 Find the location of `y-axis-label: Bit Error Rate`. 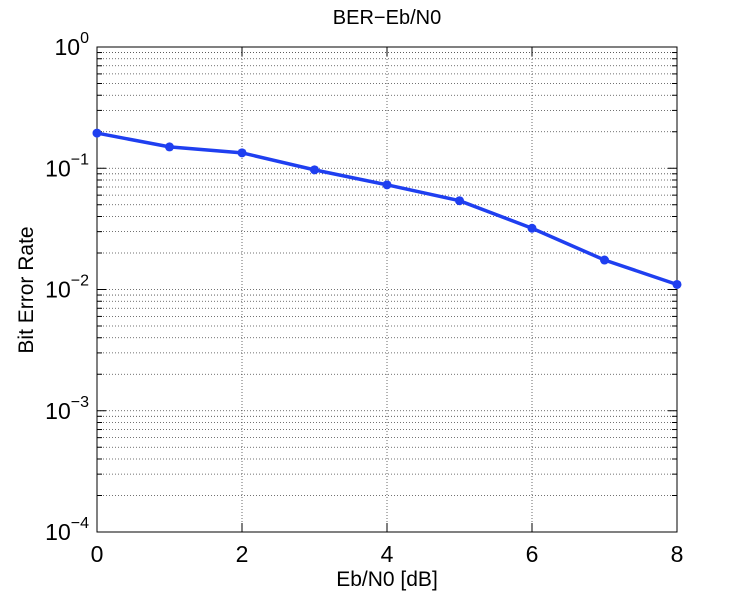

y-axis-label: Bit Error Rate is located at coordinates (26, 289).